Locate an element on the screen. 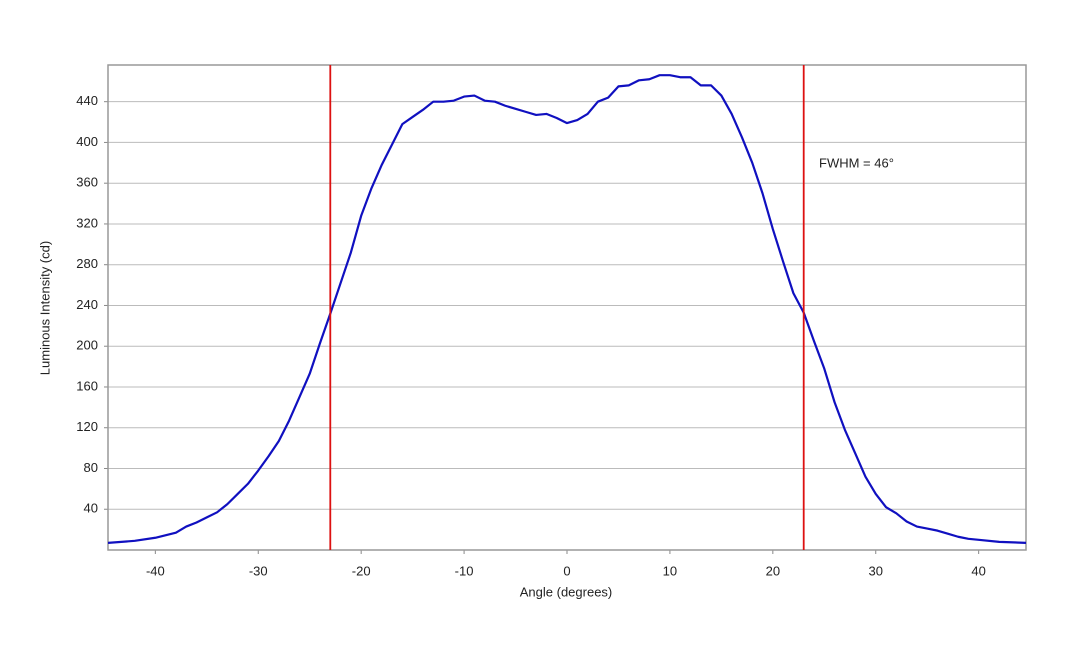 This screenshot has height=648, width=1080. y-tick-label: 320 is located at coordinates (87, 222).